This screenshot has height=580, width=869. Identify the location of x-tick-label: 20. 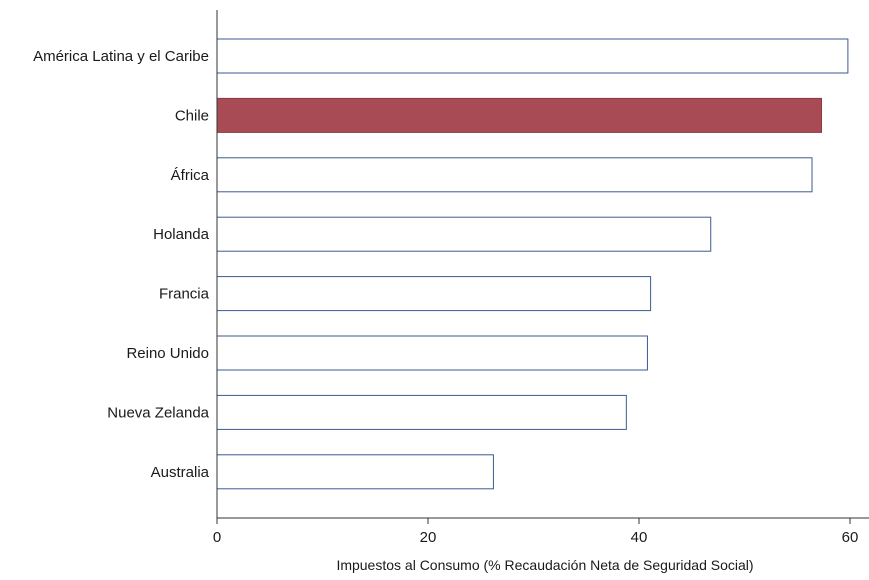
(428, 537).